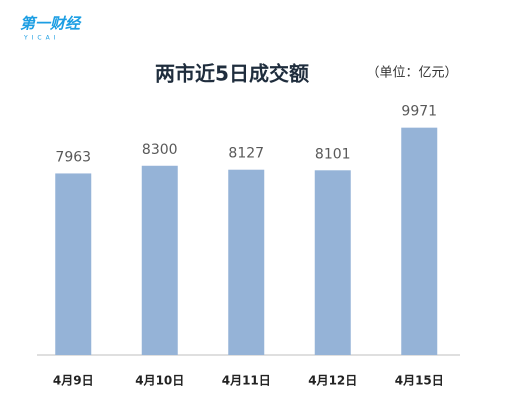 Image resolution: width=509 pixels, height=418 pixels. Describe the element at coordinates (232, 74) in the screenshot. I see `chart-title: 两市近5日成交额` at that location.